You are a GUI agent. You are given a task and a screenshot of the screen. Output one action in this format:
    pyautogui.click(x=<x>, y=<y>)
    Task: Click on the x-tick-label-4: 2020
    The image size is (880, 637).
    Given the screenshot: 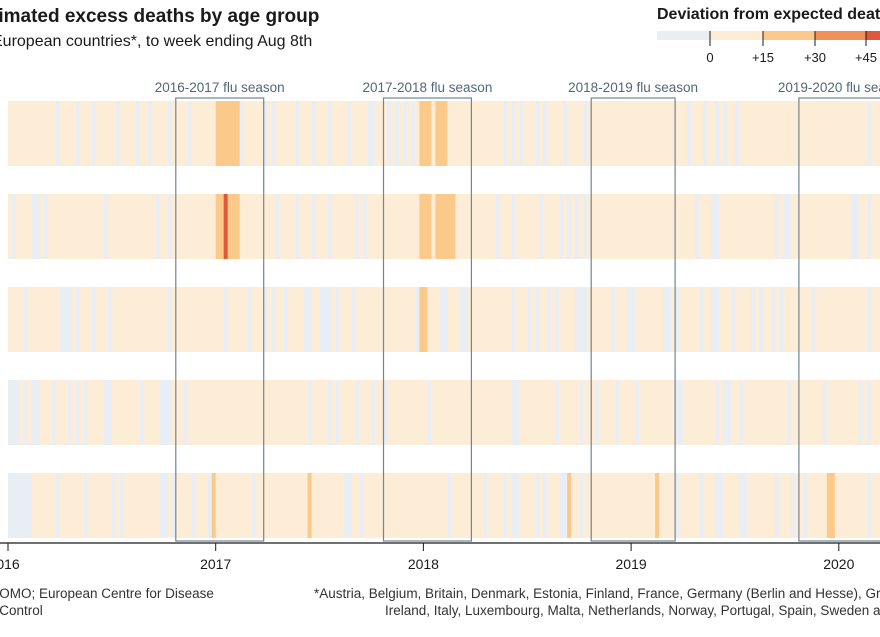 What is the action you would take?
    pyautogui.click(x=838, y=564)
    